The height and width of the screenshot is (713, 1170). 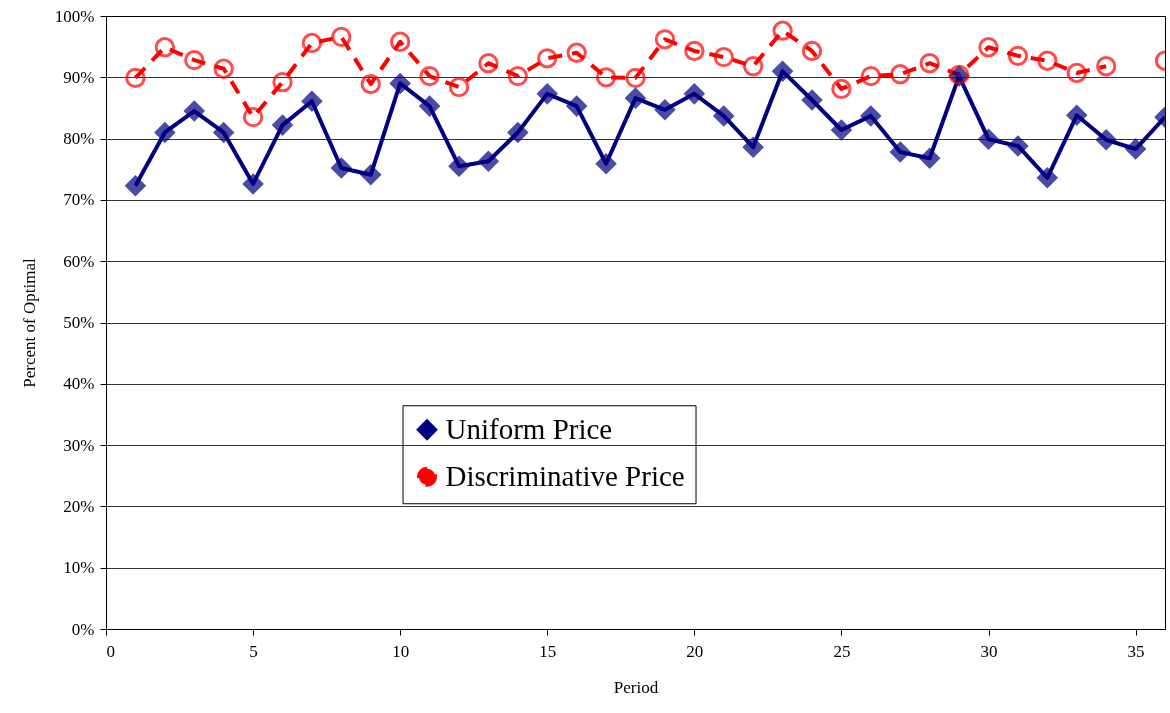 What do you see at coordinates (29, 323) in the screenshot?
I see `y-axis-title: Percent of Optimal` at bounding box center [29, 323].